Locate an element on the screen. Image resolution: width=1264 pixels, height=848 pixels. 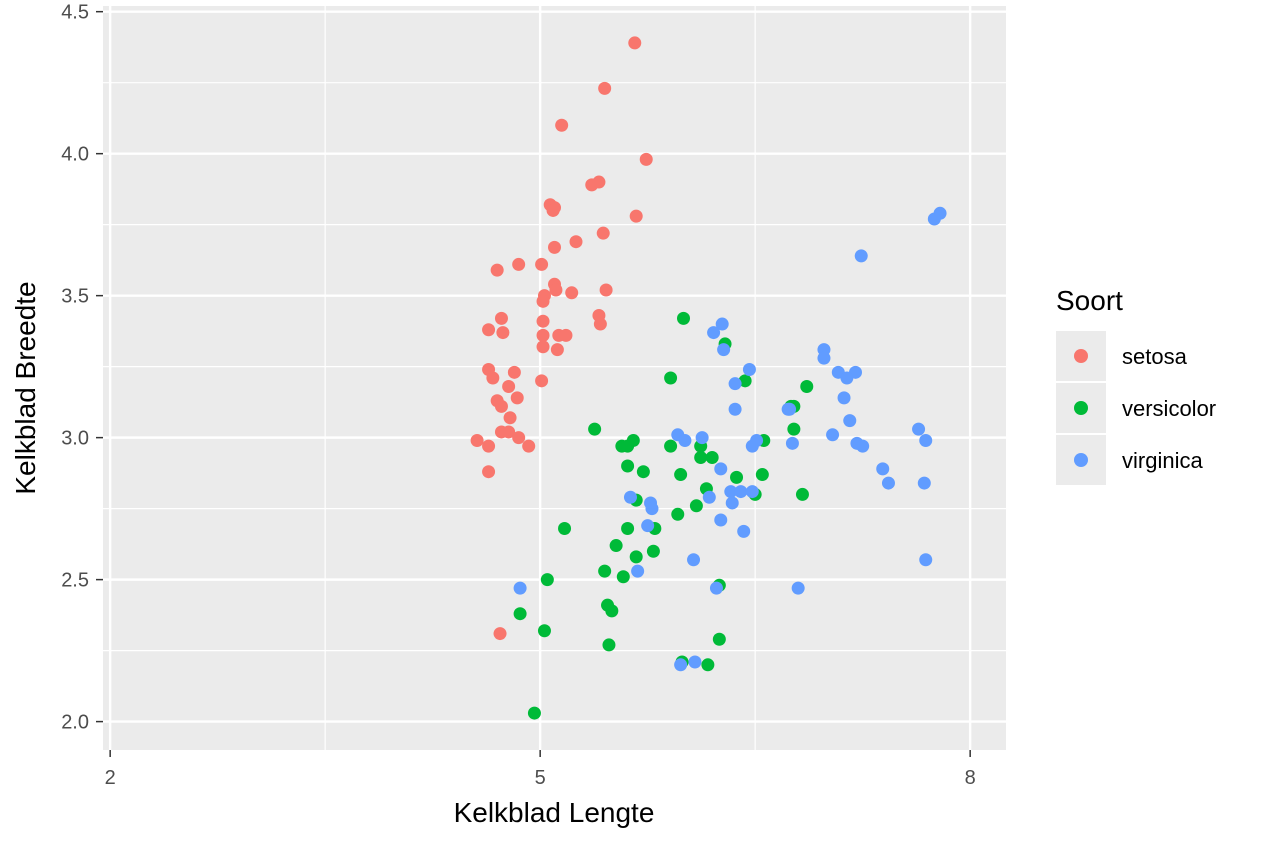
x-tick-label: 5 is located at coordinates (540, 778).